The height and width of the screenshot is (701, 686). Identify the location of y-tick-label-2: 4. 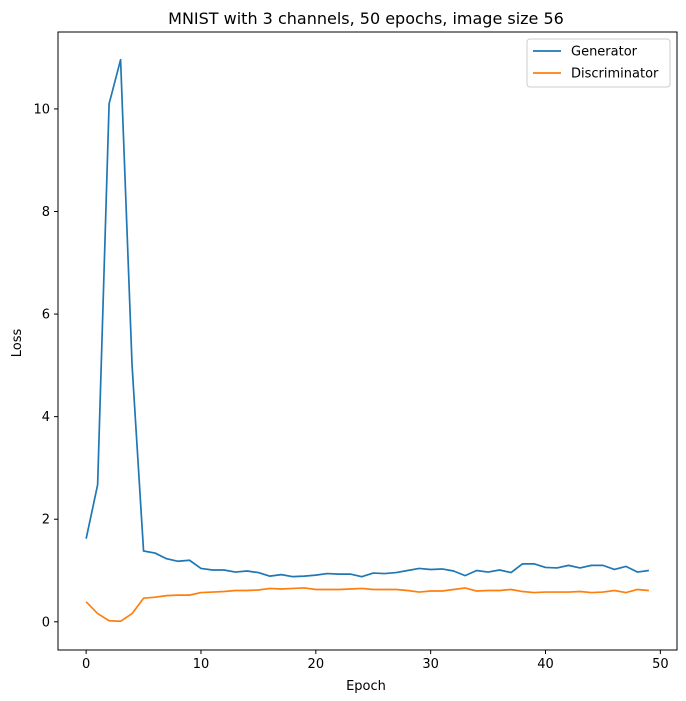
(46, 417).